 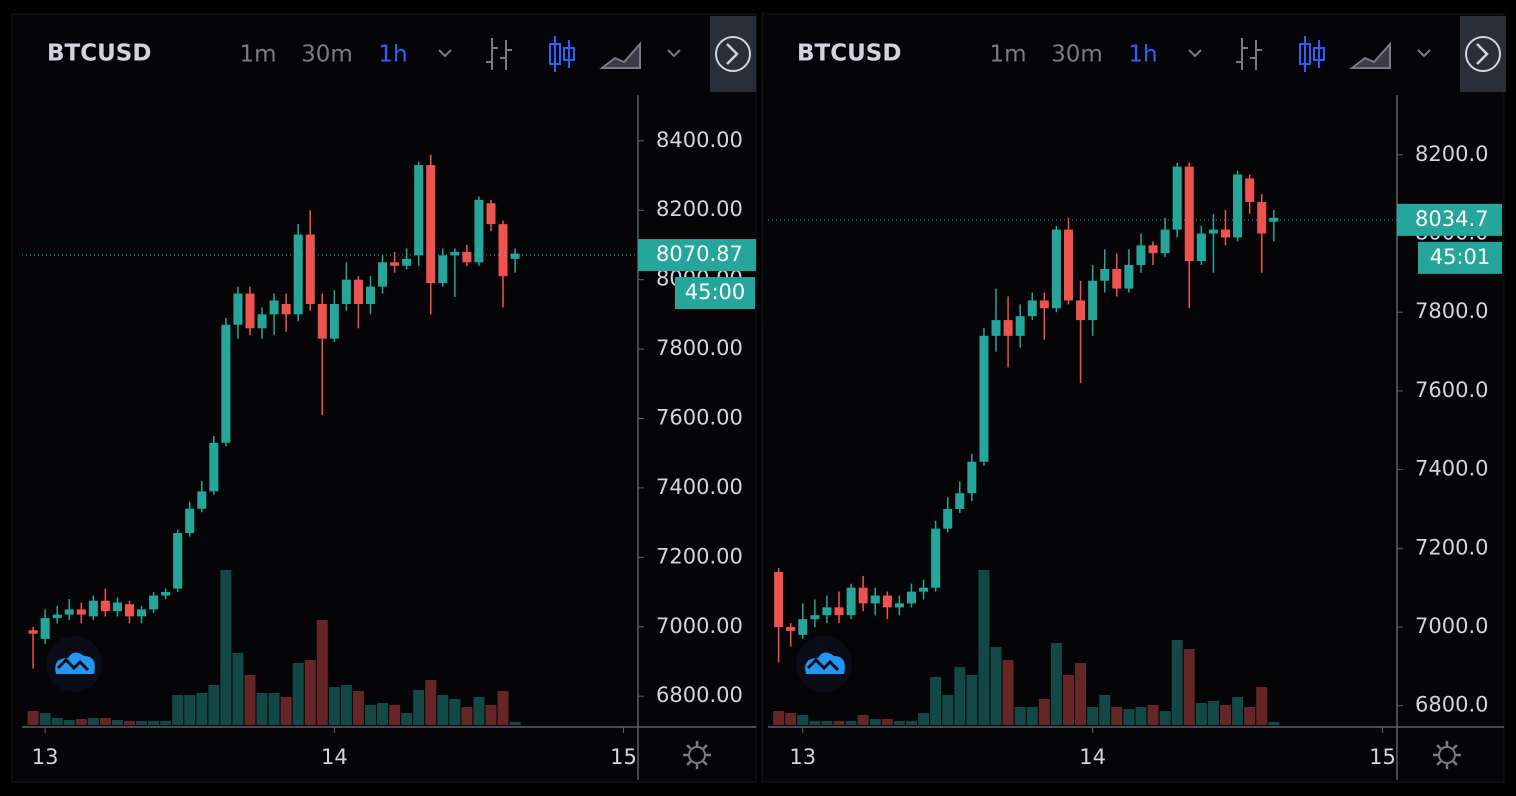 I want to click on countdown-label: 45:01, so click(x=1460, y=257).